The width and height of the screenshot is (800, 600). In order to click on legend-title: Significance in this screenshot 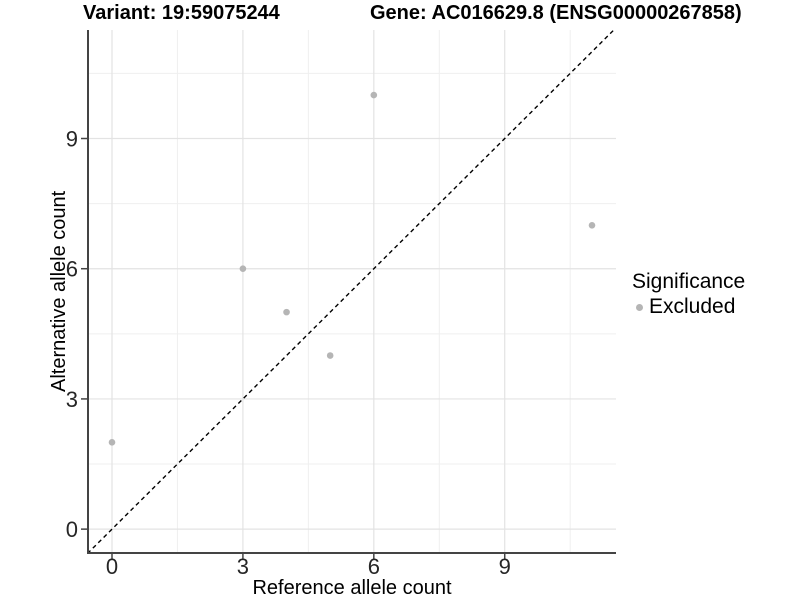, I will do `click(689, 281)`.